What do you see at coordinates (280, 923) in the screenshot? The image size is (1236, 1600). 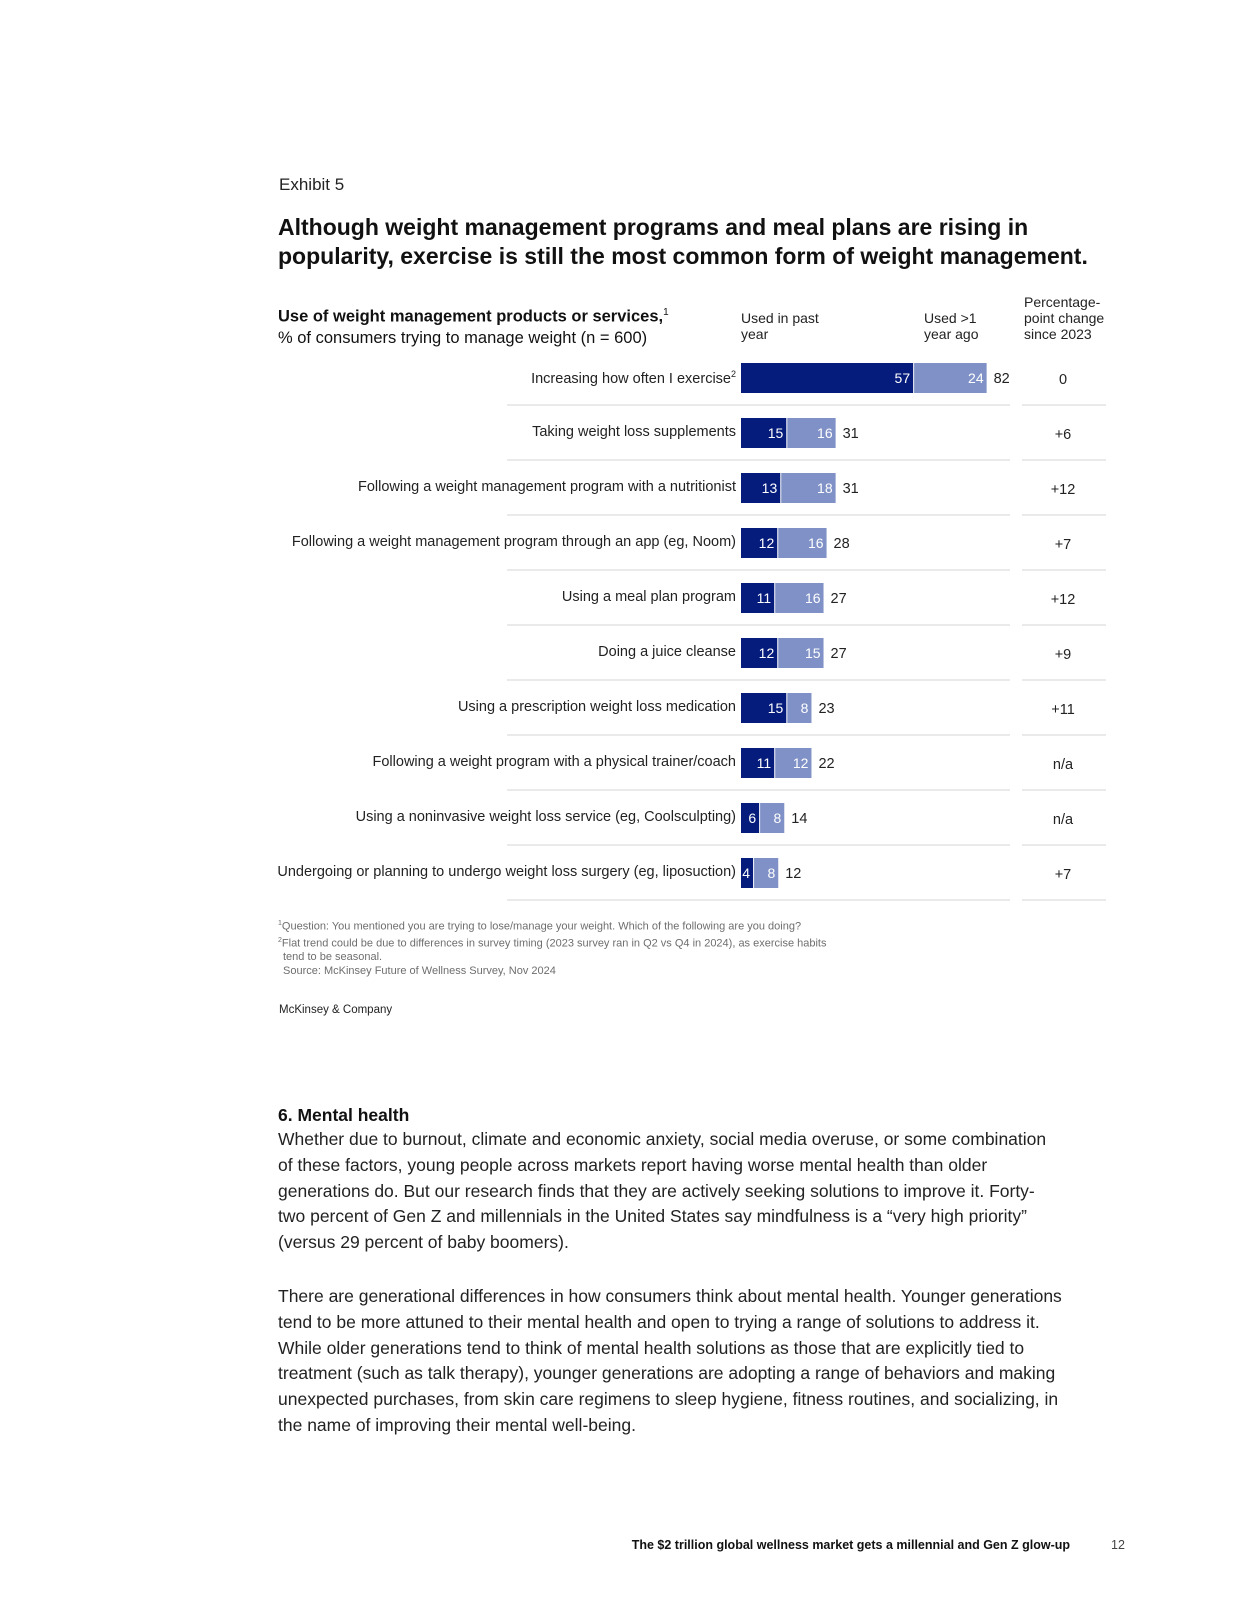 I see `footnote-1-mark: 1` at bounding box center [280, 923].